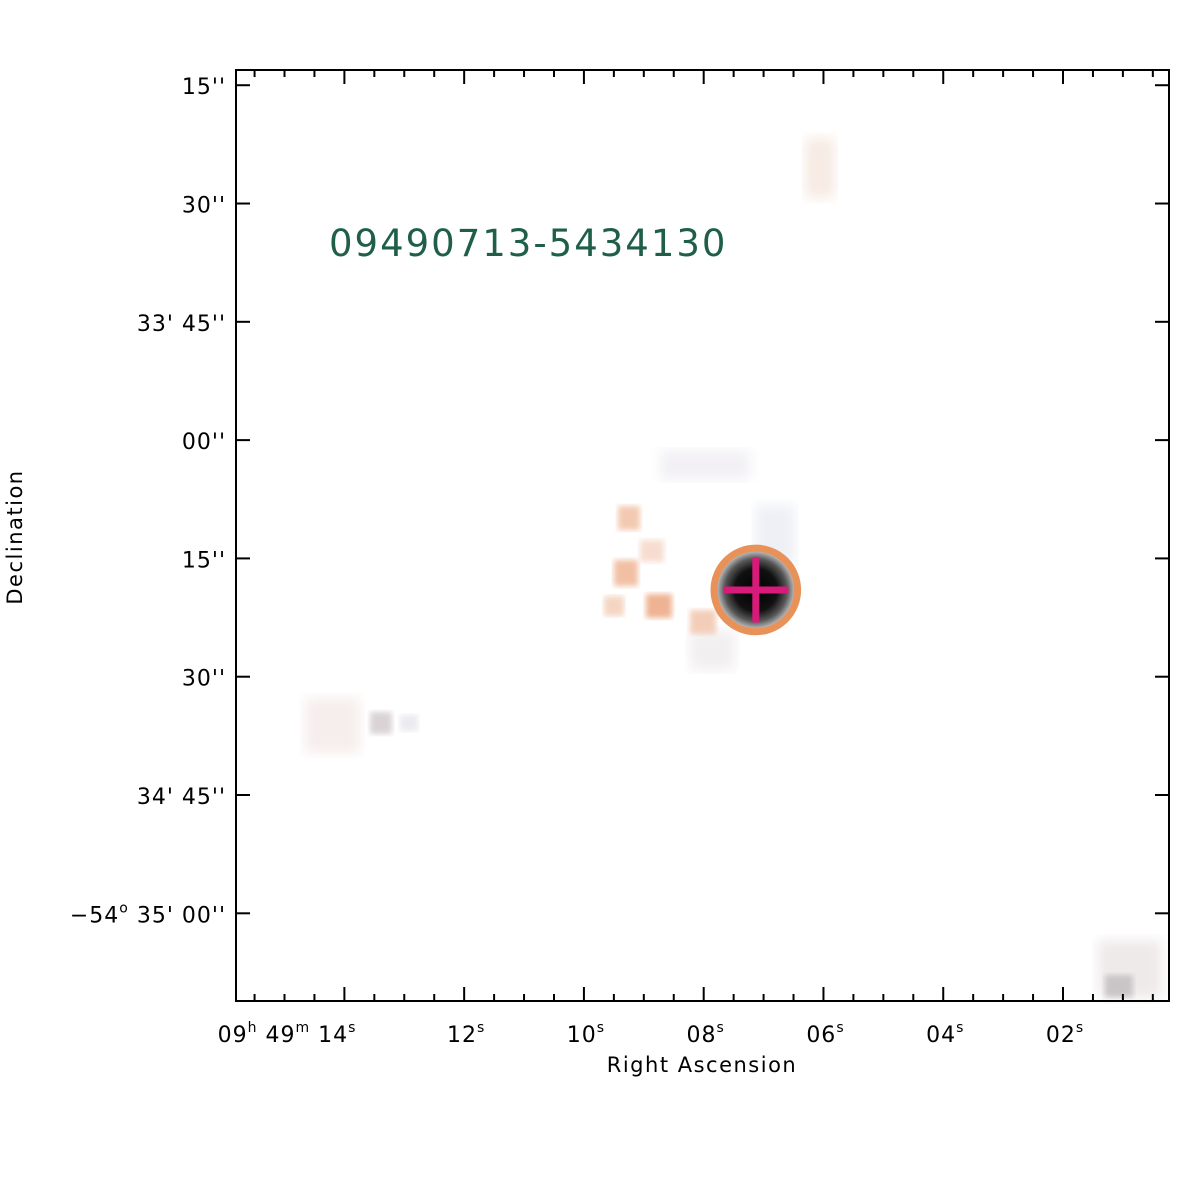 The height and width of the screenshot is (1180, 1180). What do you see at coordinates (332, 725) in the screenshot?
I see `faint-blob-left` at bounding box center [332, 725].